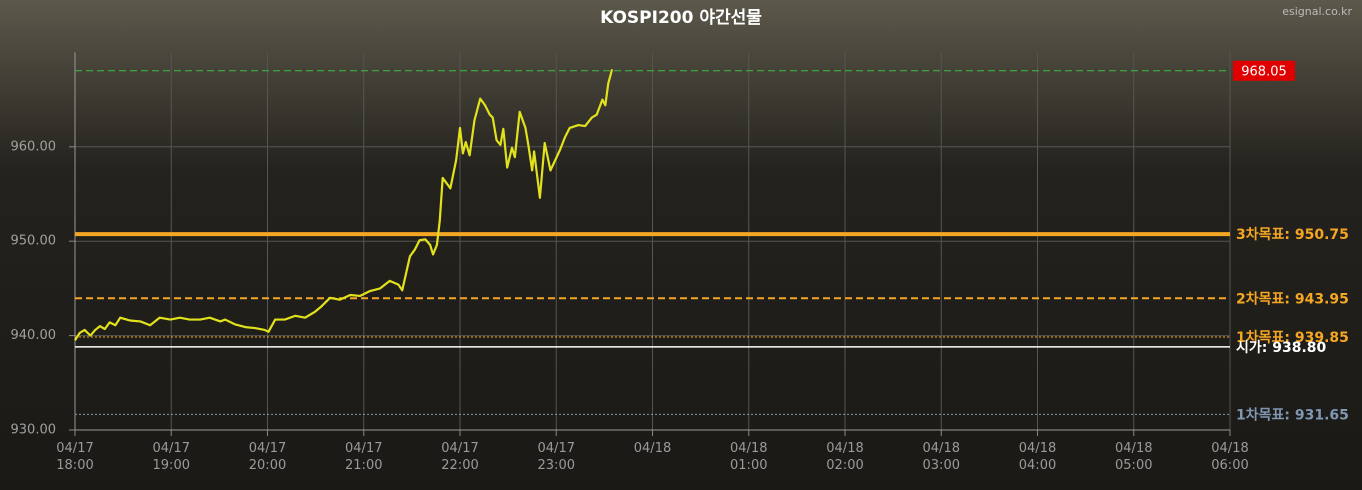 The height and width of the screenshot is (490, 1362). Describe the element at coordinates (460, 457) in the screenshot. I see `x-tick-label: 04/17 22:00` at that location.